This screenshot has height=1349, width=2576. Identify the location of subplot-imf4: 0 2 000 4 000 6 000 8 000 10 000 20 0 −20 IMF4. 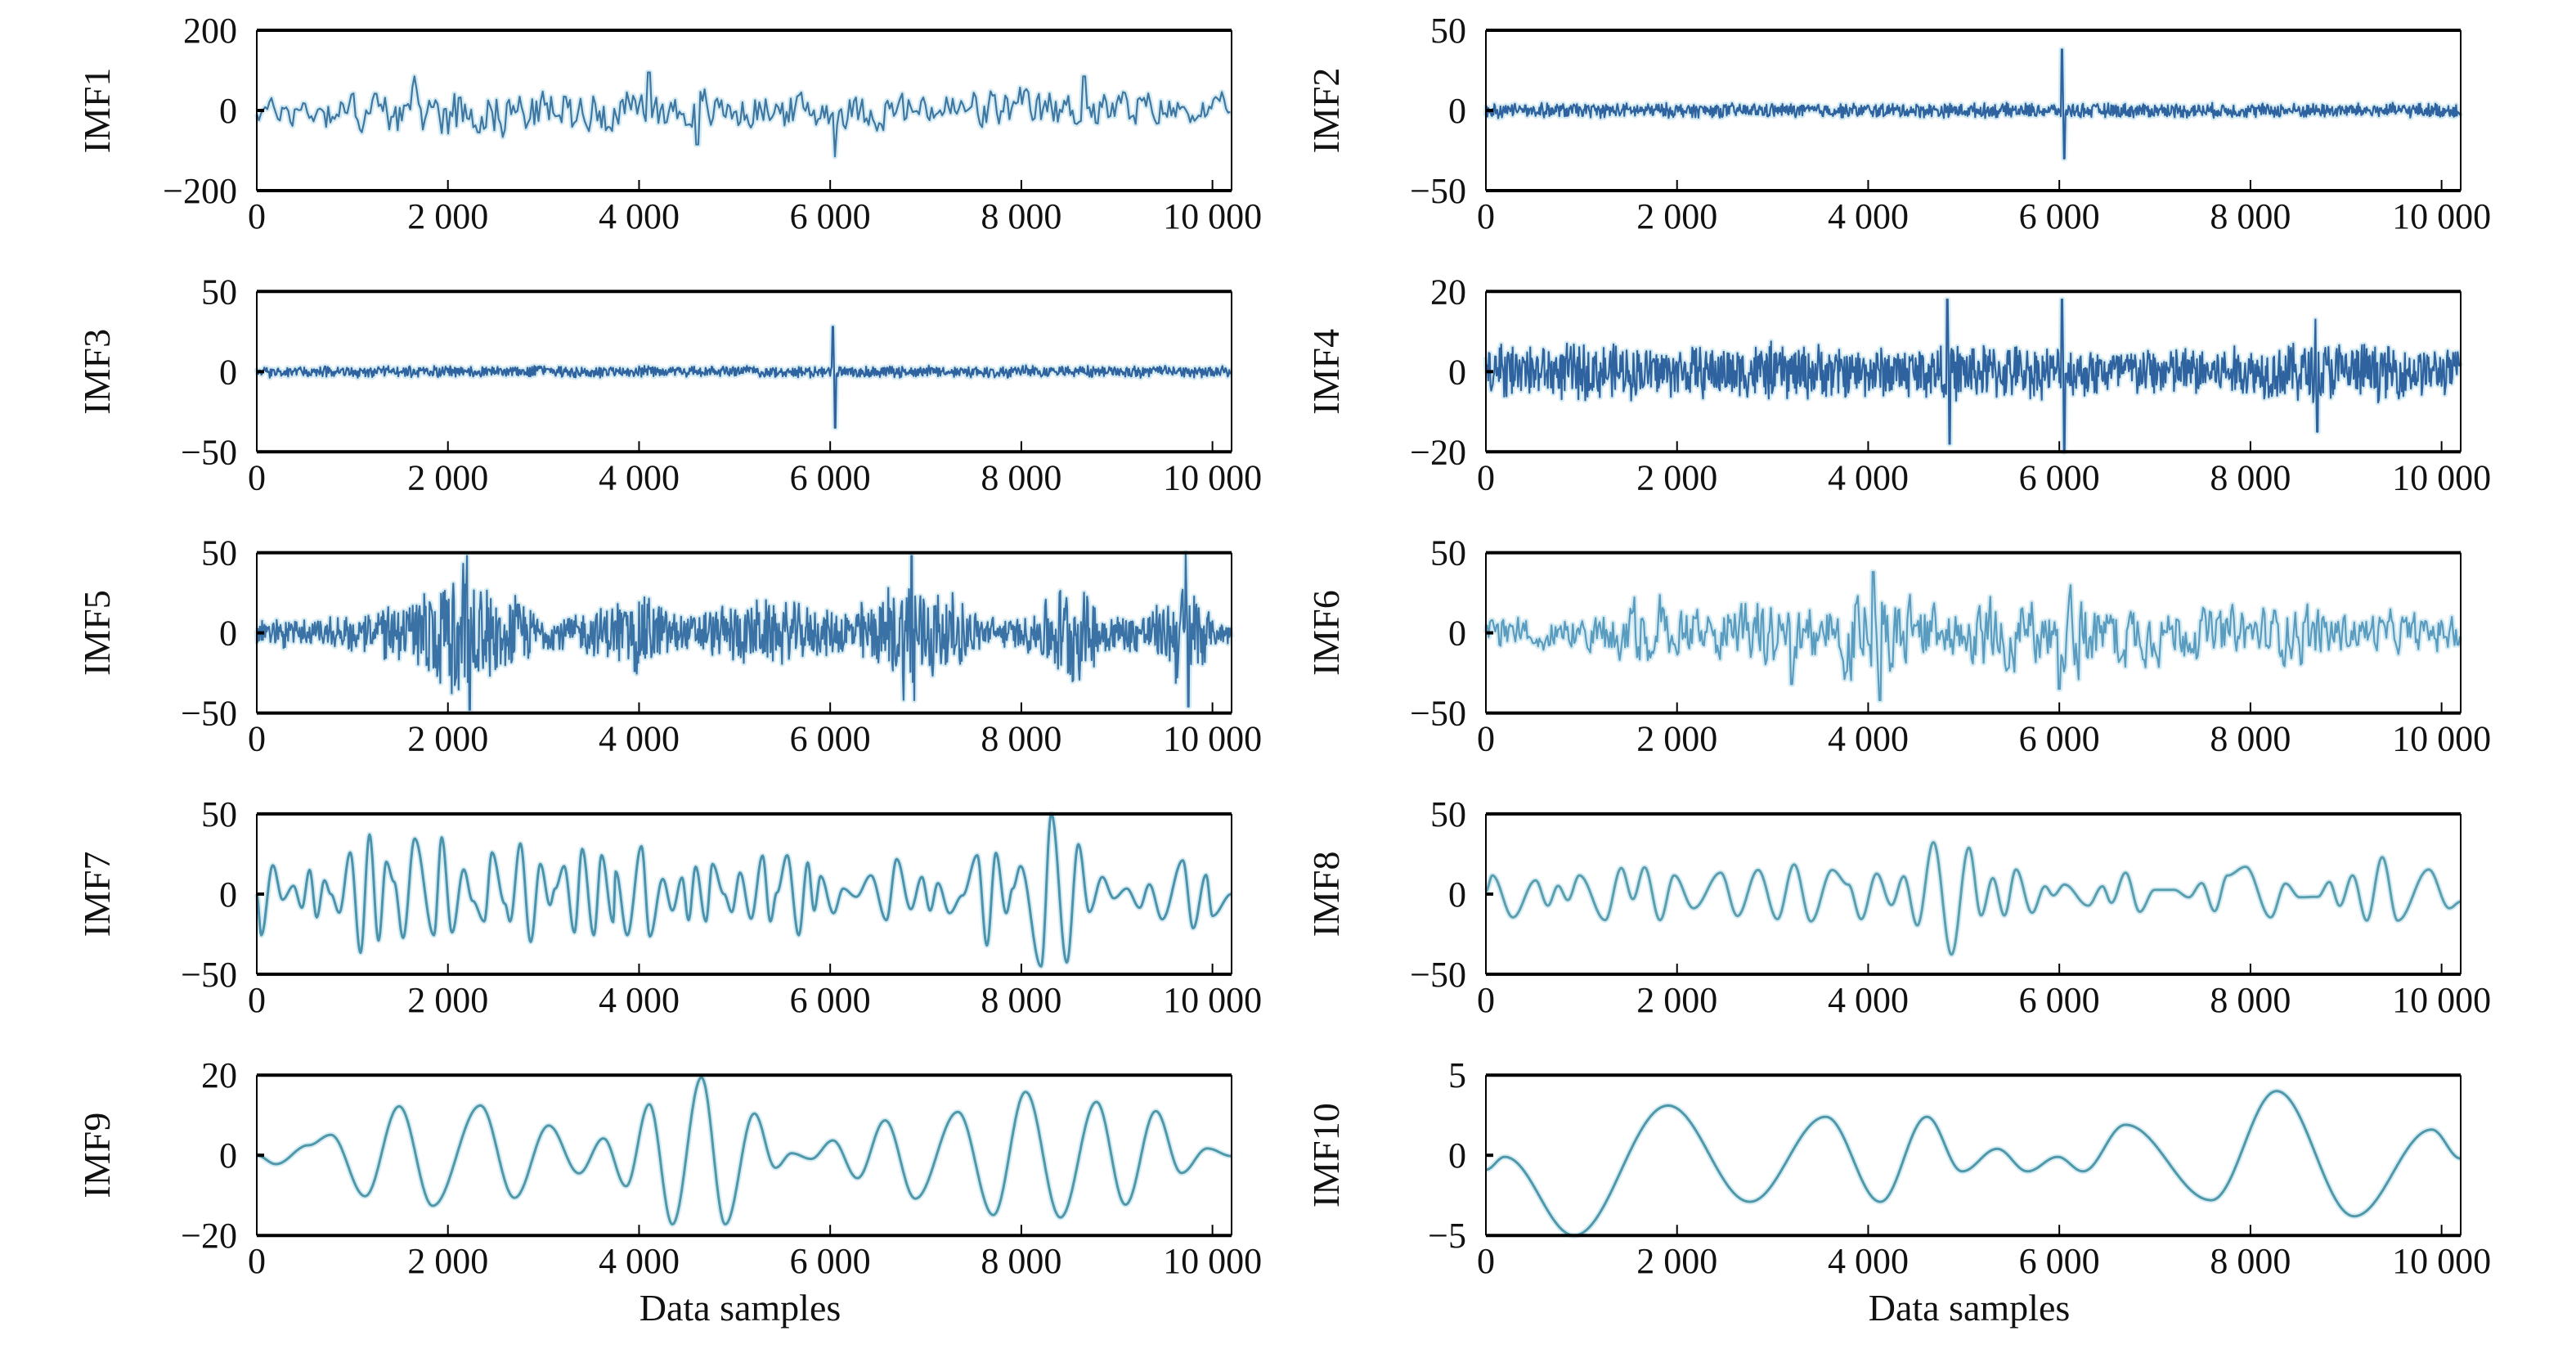
(1898, 384).